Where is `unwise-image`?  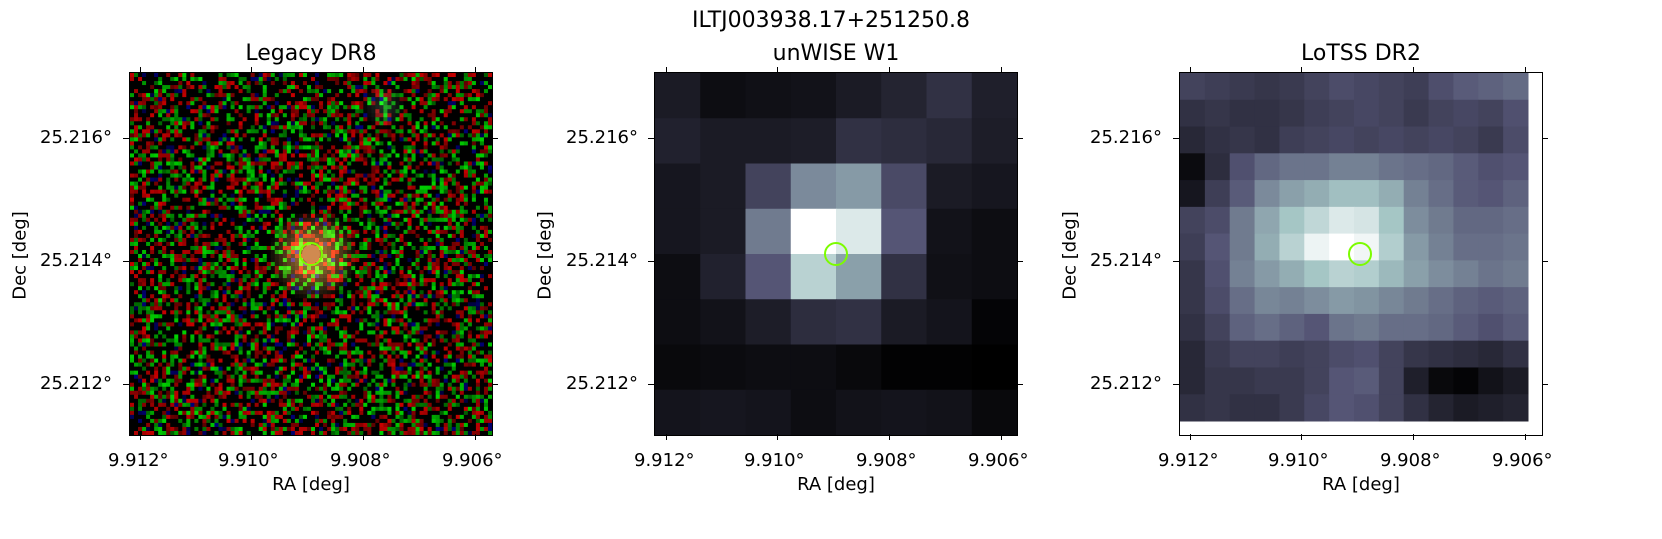 unwise-image is located at coordinates (836, 254).